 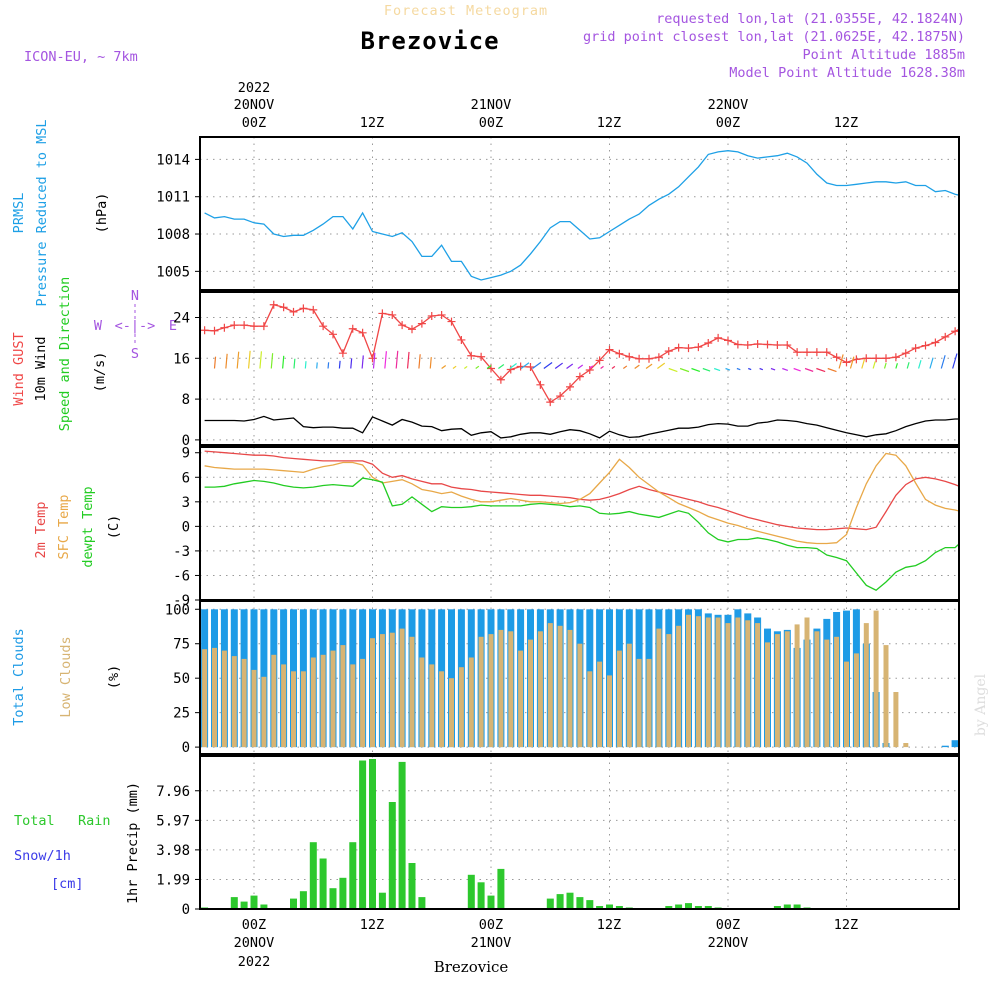 I want to click on cloud-panel-labels: Total Clouds Low Clouds (%), so click(x=66, y=677).